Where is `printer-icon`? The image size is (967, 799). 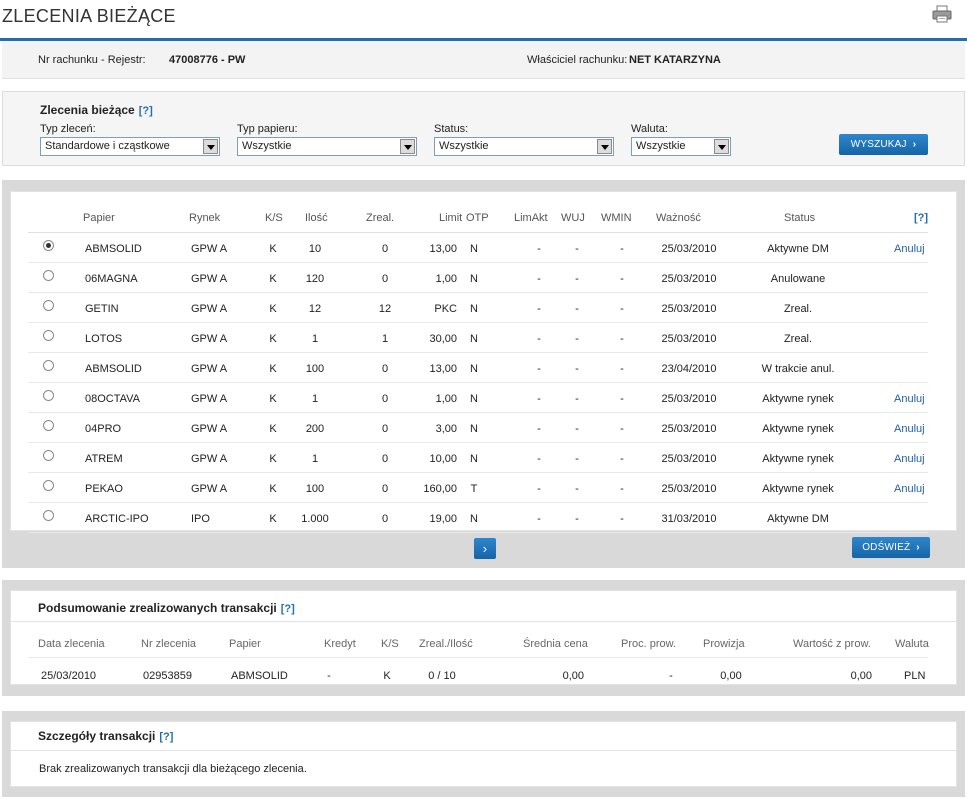
printer-icon is located at coordinates (942, 14).